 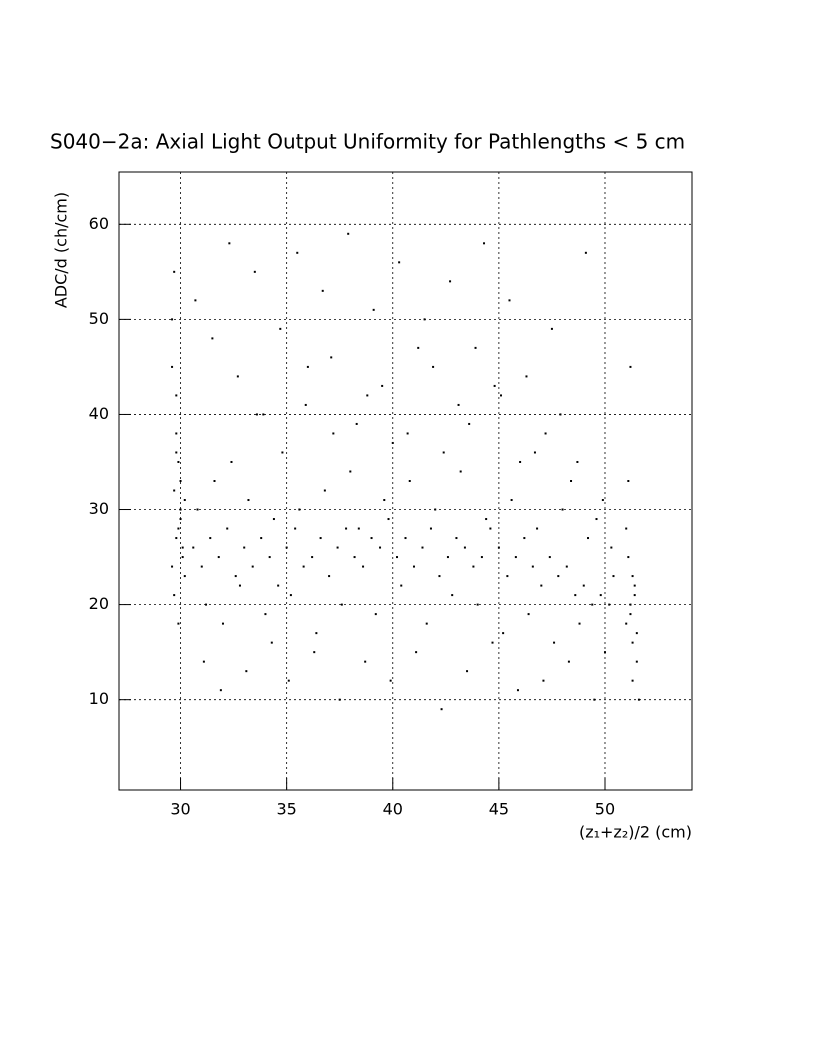 What do you see at coordinates (61, 250) in the screenshot?
I see `y-axis-label: ADC/d (ch/cm)` at bounding box center [61, 250].